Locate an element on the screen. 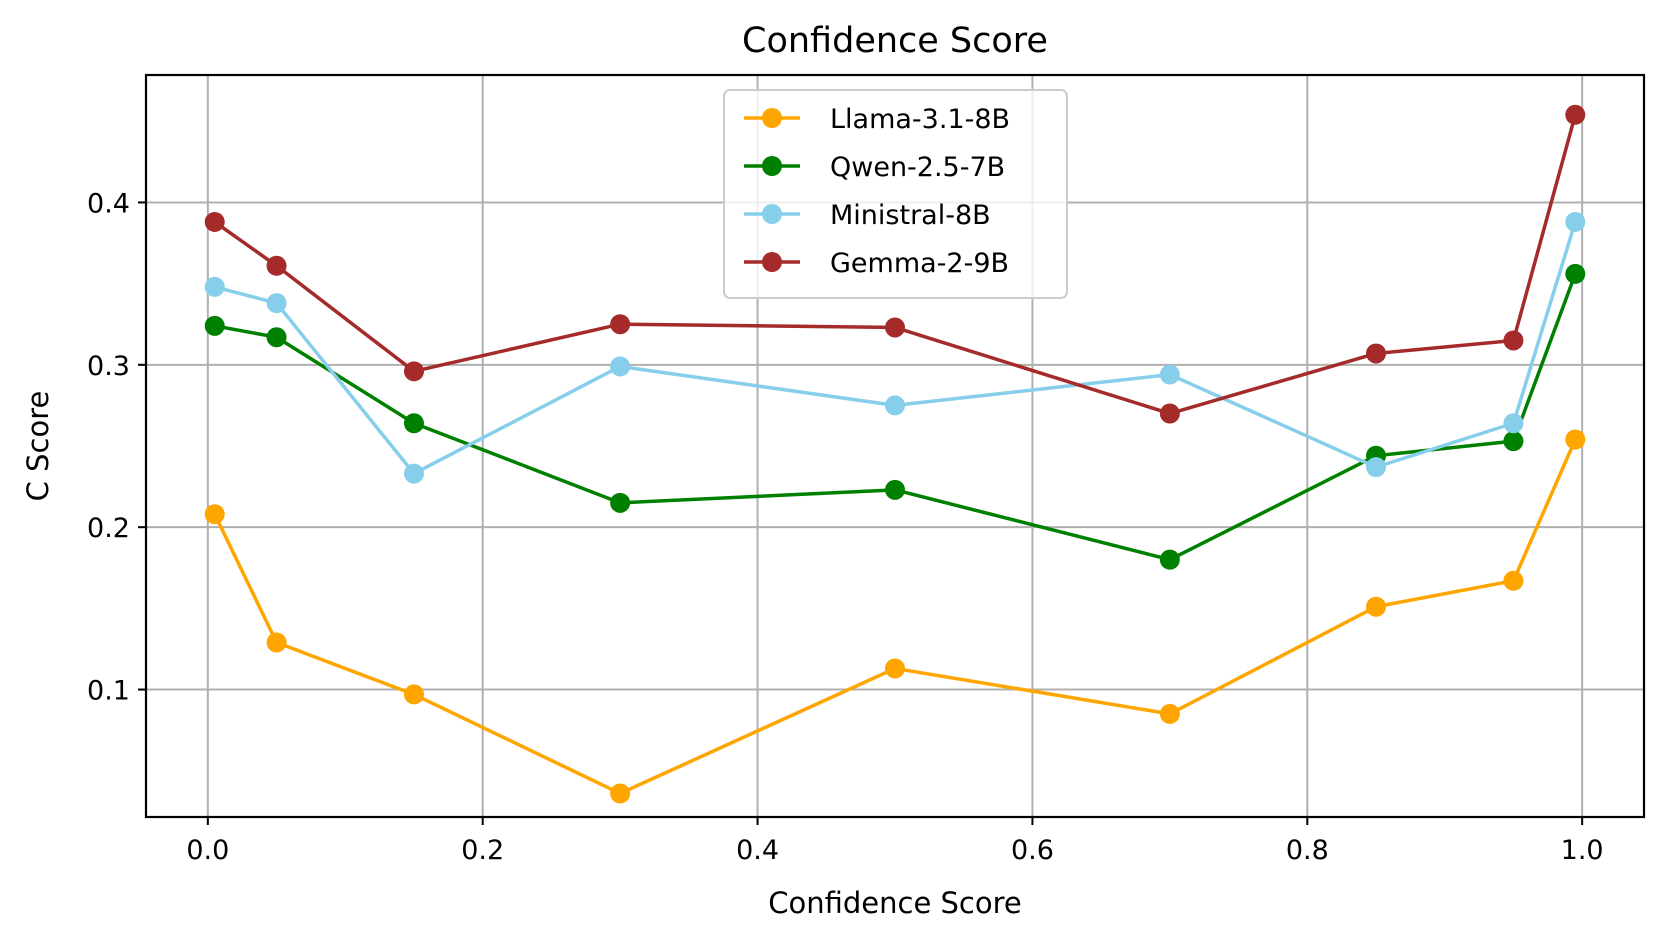 This screenshot has height=941, width=1662. x-tick-label: 0.4 is located at coordinates (757, 850).